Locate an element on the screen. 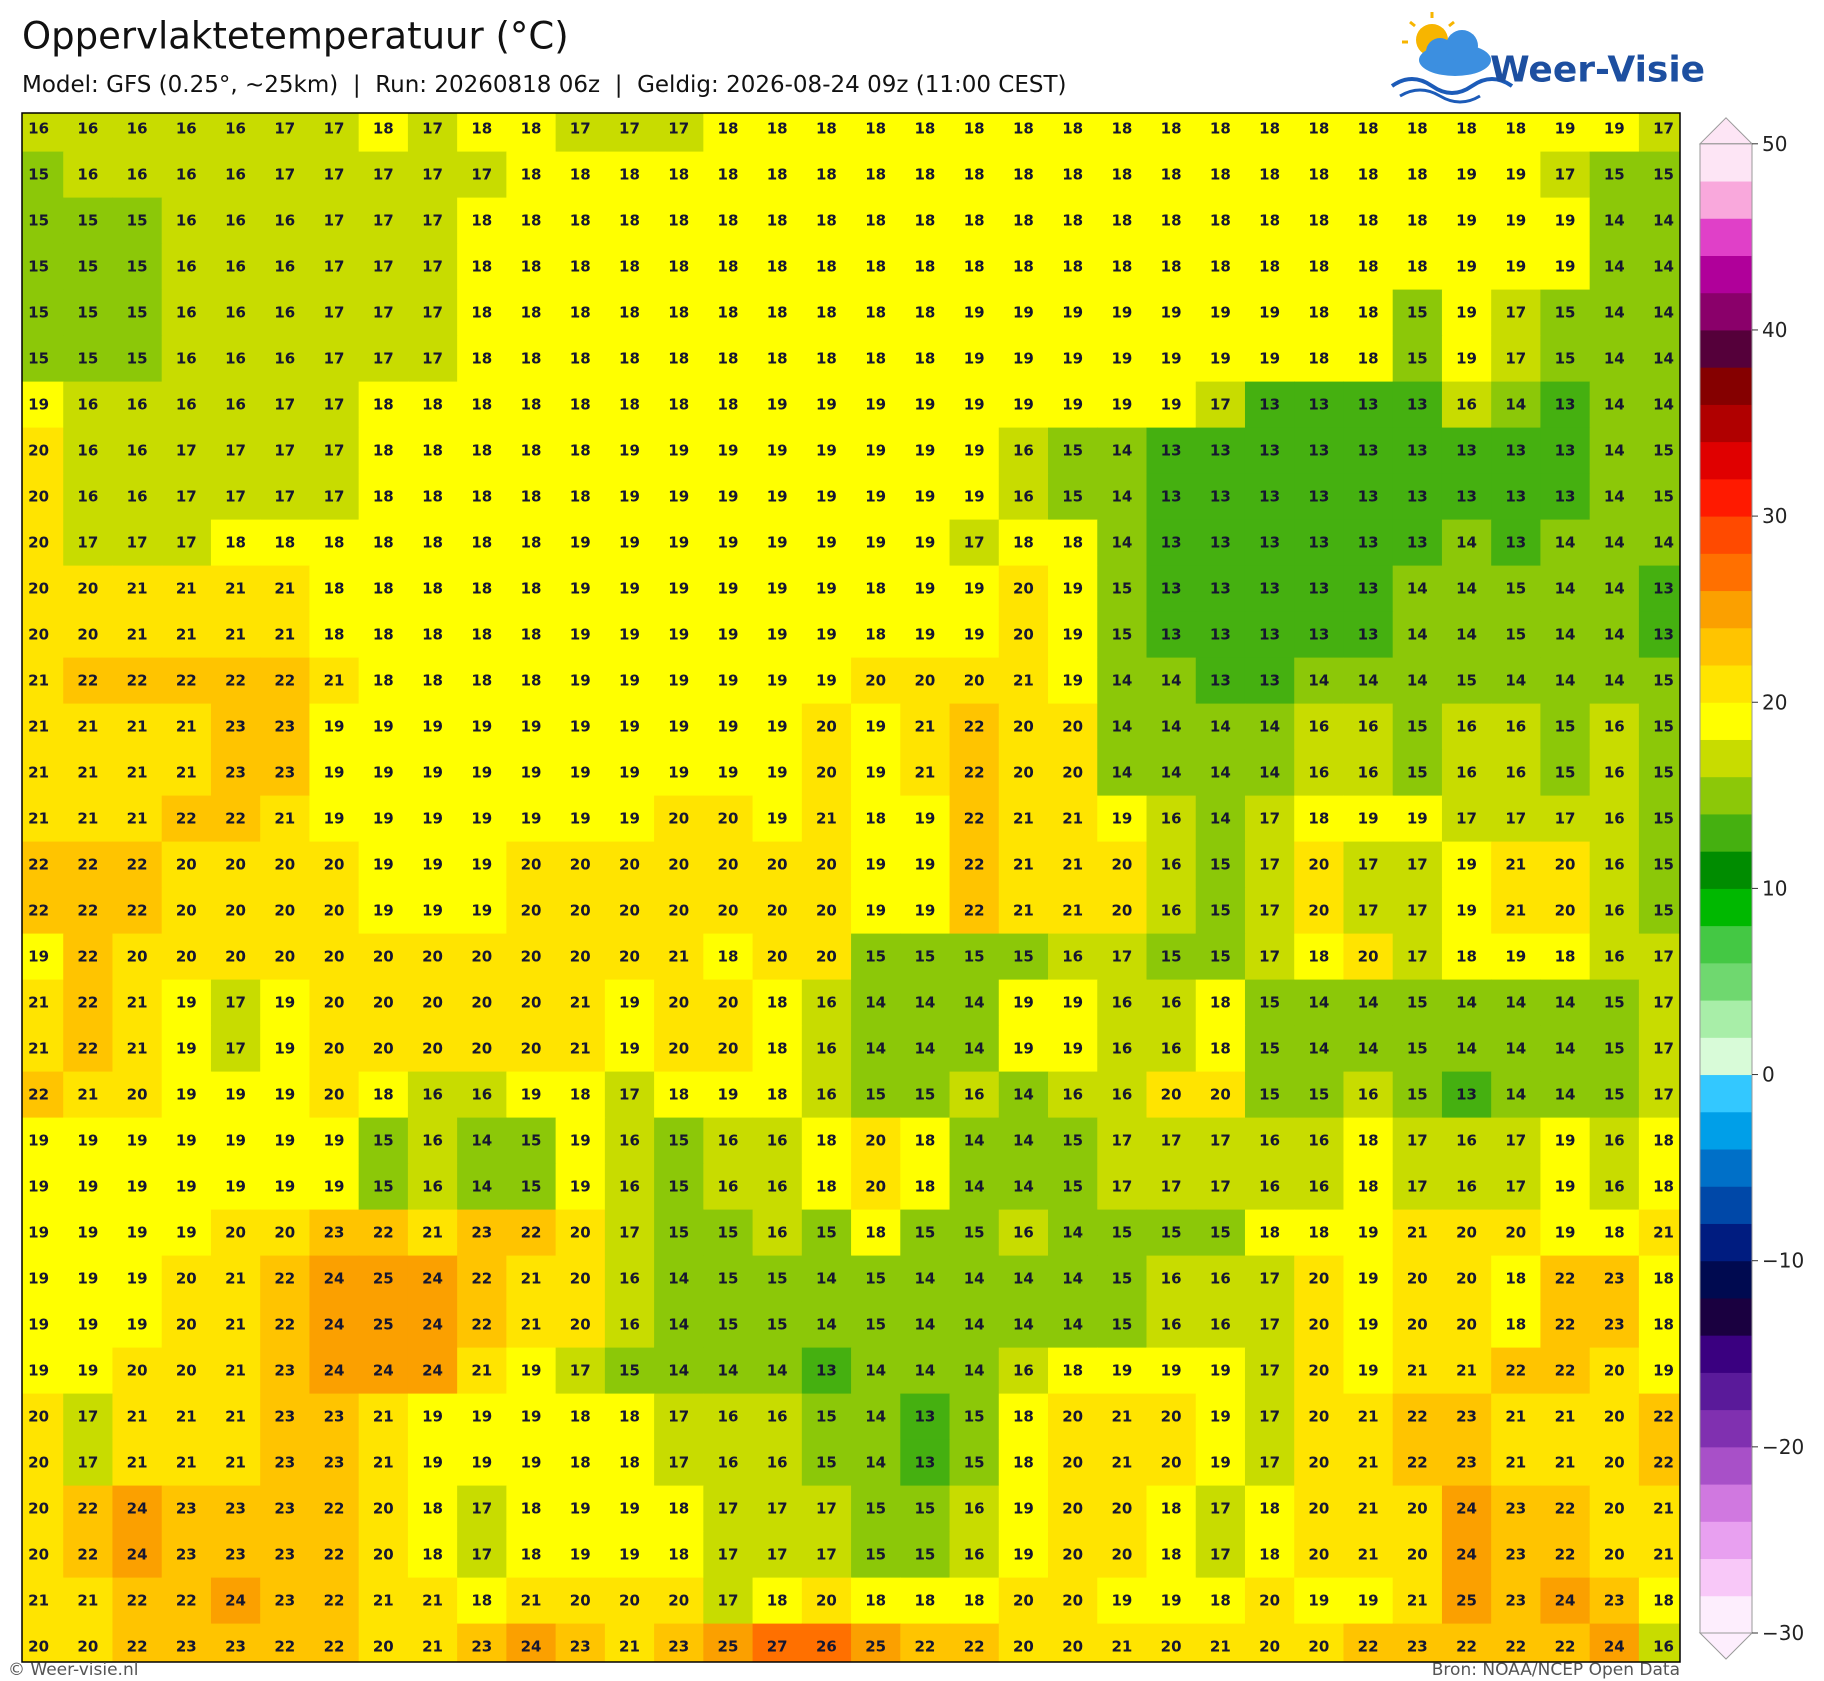 The image size is (1824, 1681). temp-label: 24 is located at coordinates (137, 1555).